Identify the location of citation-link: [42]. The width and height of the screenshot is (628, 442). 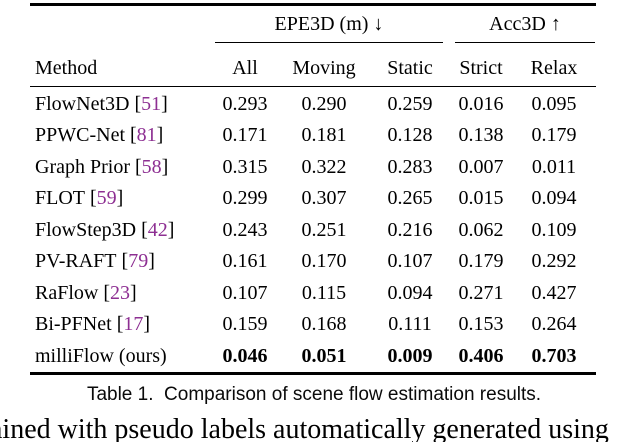
(158, 229).